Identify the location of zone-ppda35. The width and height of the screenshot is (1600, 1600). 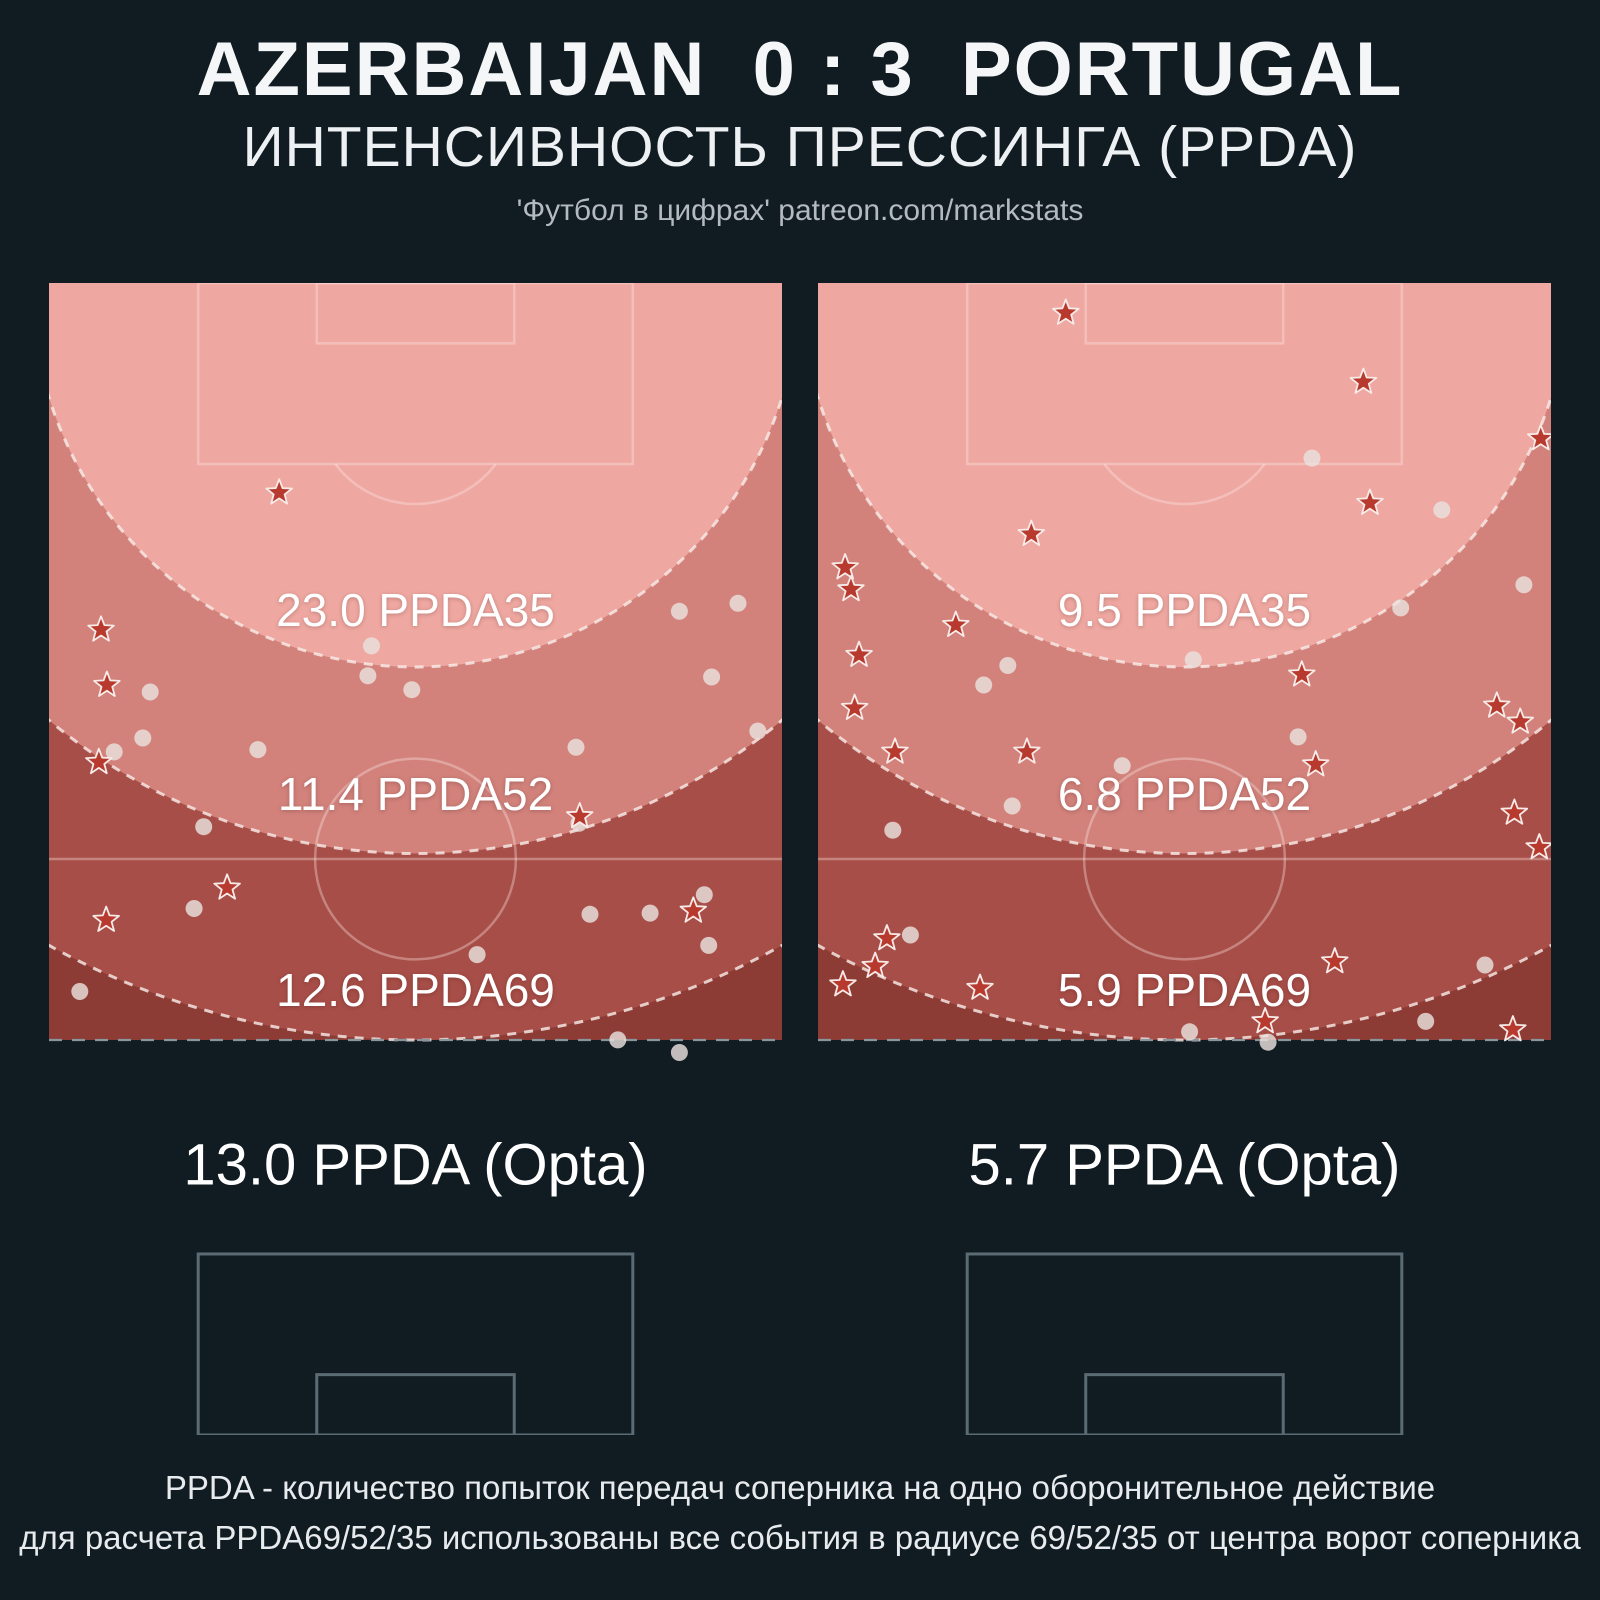
(415, 475).